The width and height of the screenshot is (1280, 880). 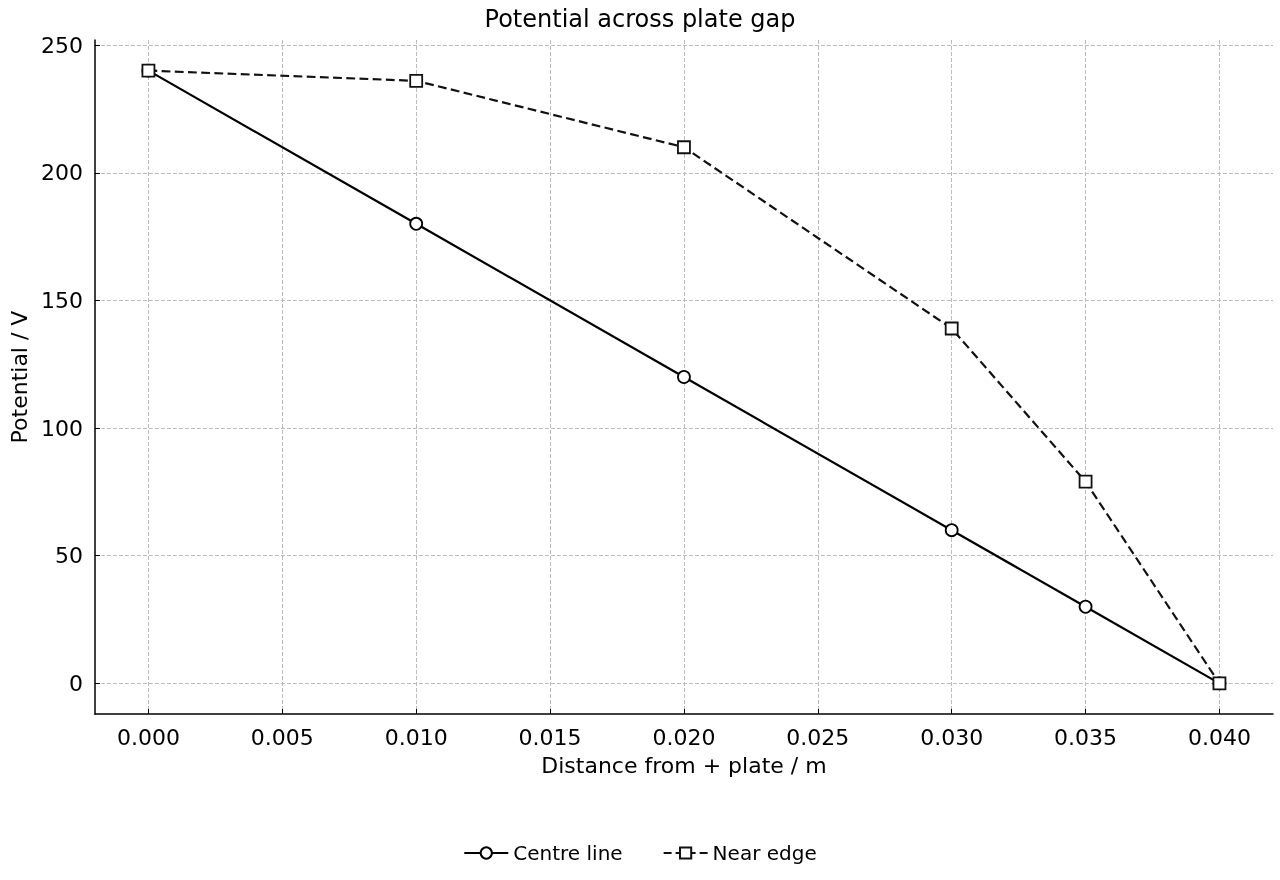 What do you see at coordinates (640, 19) in the screenshot?
I see `chart-title: Potential across plate gap` at bounding box center [640, 19].